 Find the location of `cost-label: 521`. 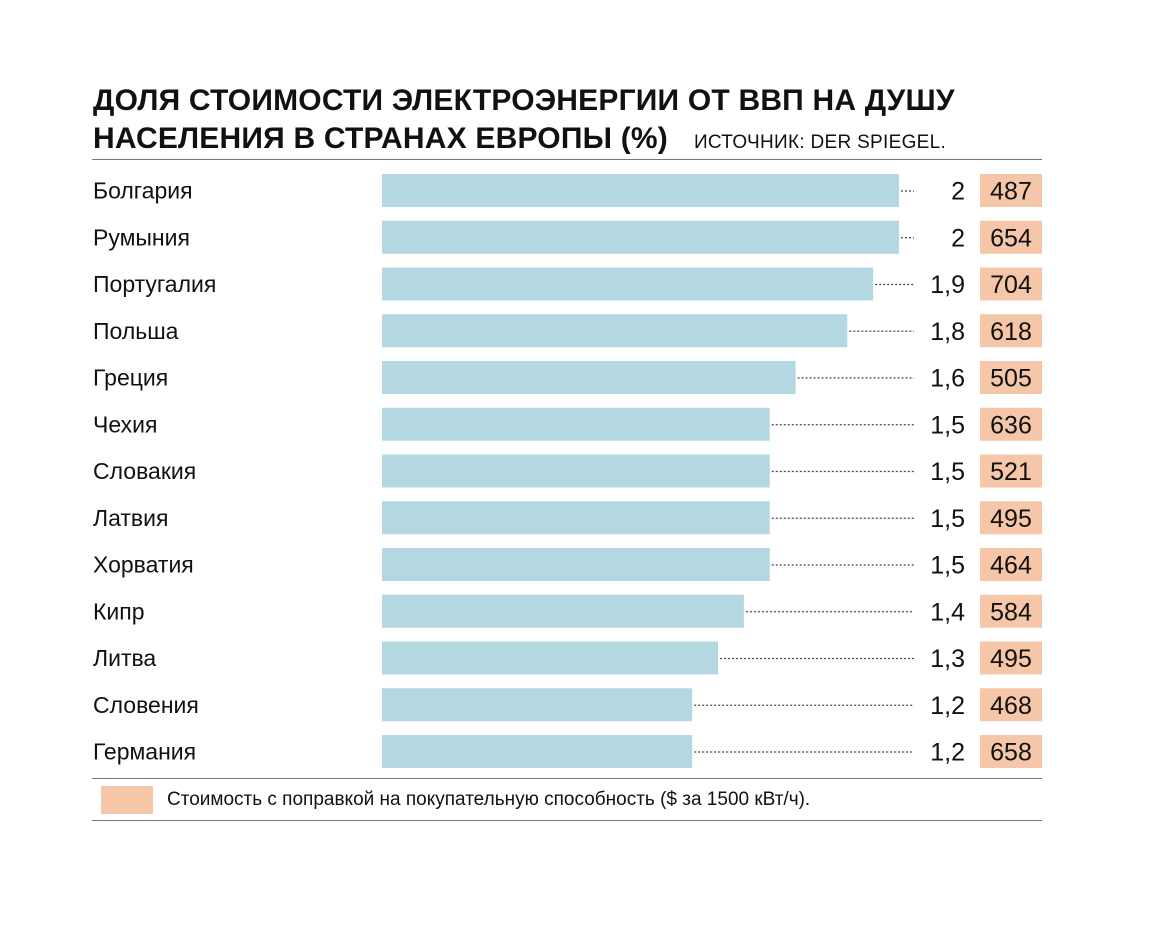

cost-label: 521 is located at coordinates (1011, 472).